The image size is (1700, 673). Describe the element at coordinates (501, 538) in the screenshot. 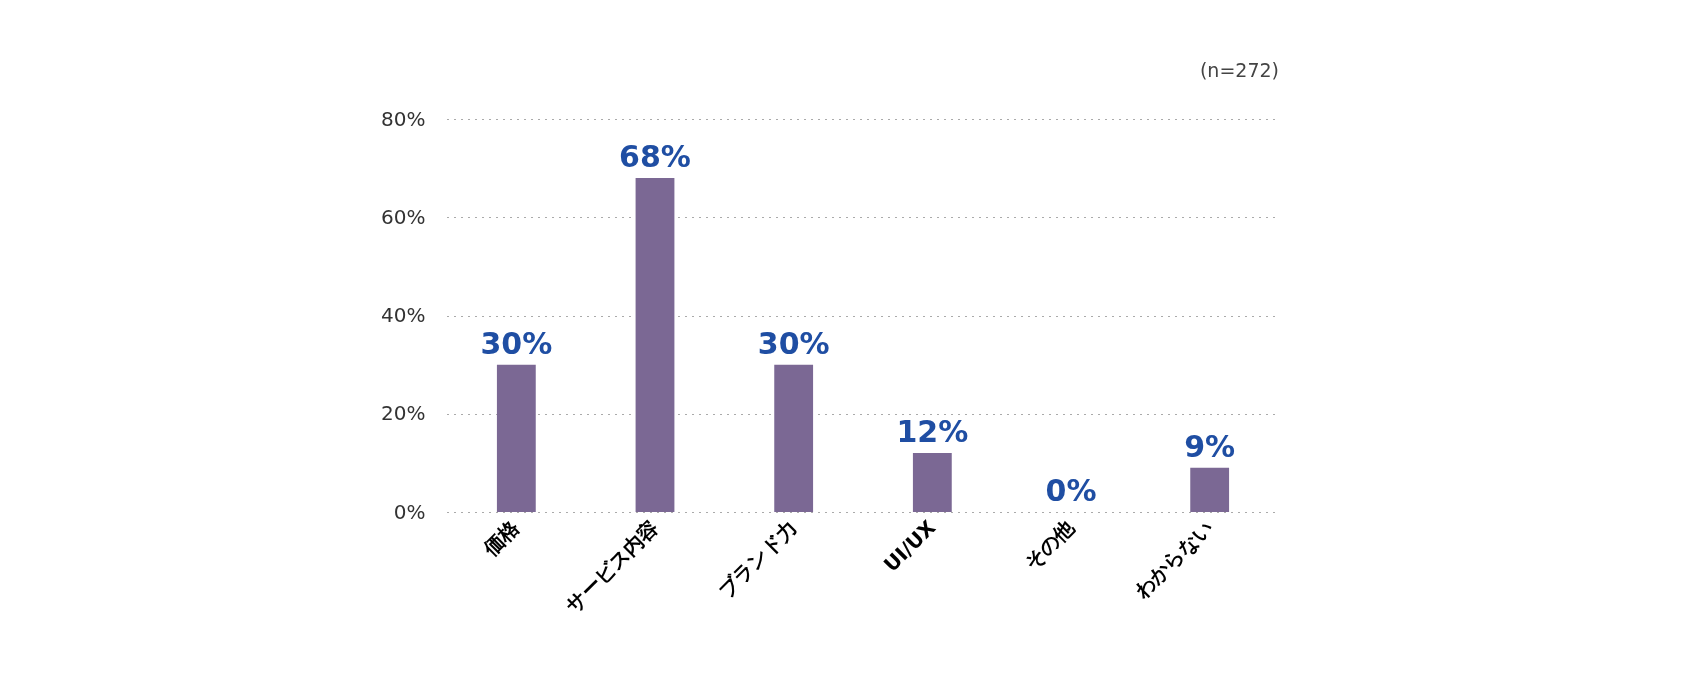

I see `x-tick-label: 価格` at that location.